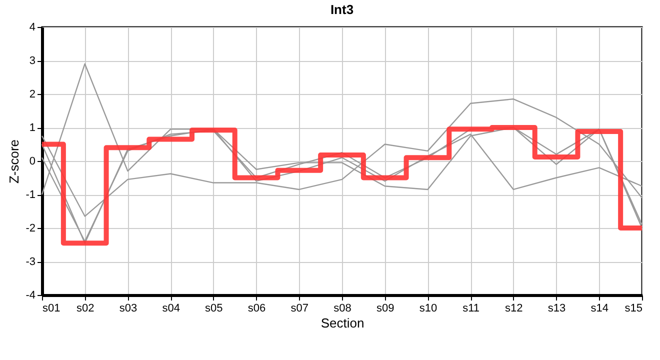 The image size is (660, 360). What do you see at coordinates (31, 262) in the screenshot?
I see `y-tick-label: -3` at bounding box center [31, 262].